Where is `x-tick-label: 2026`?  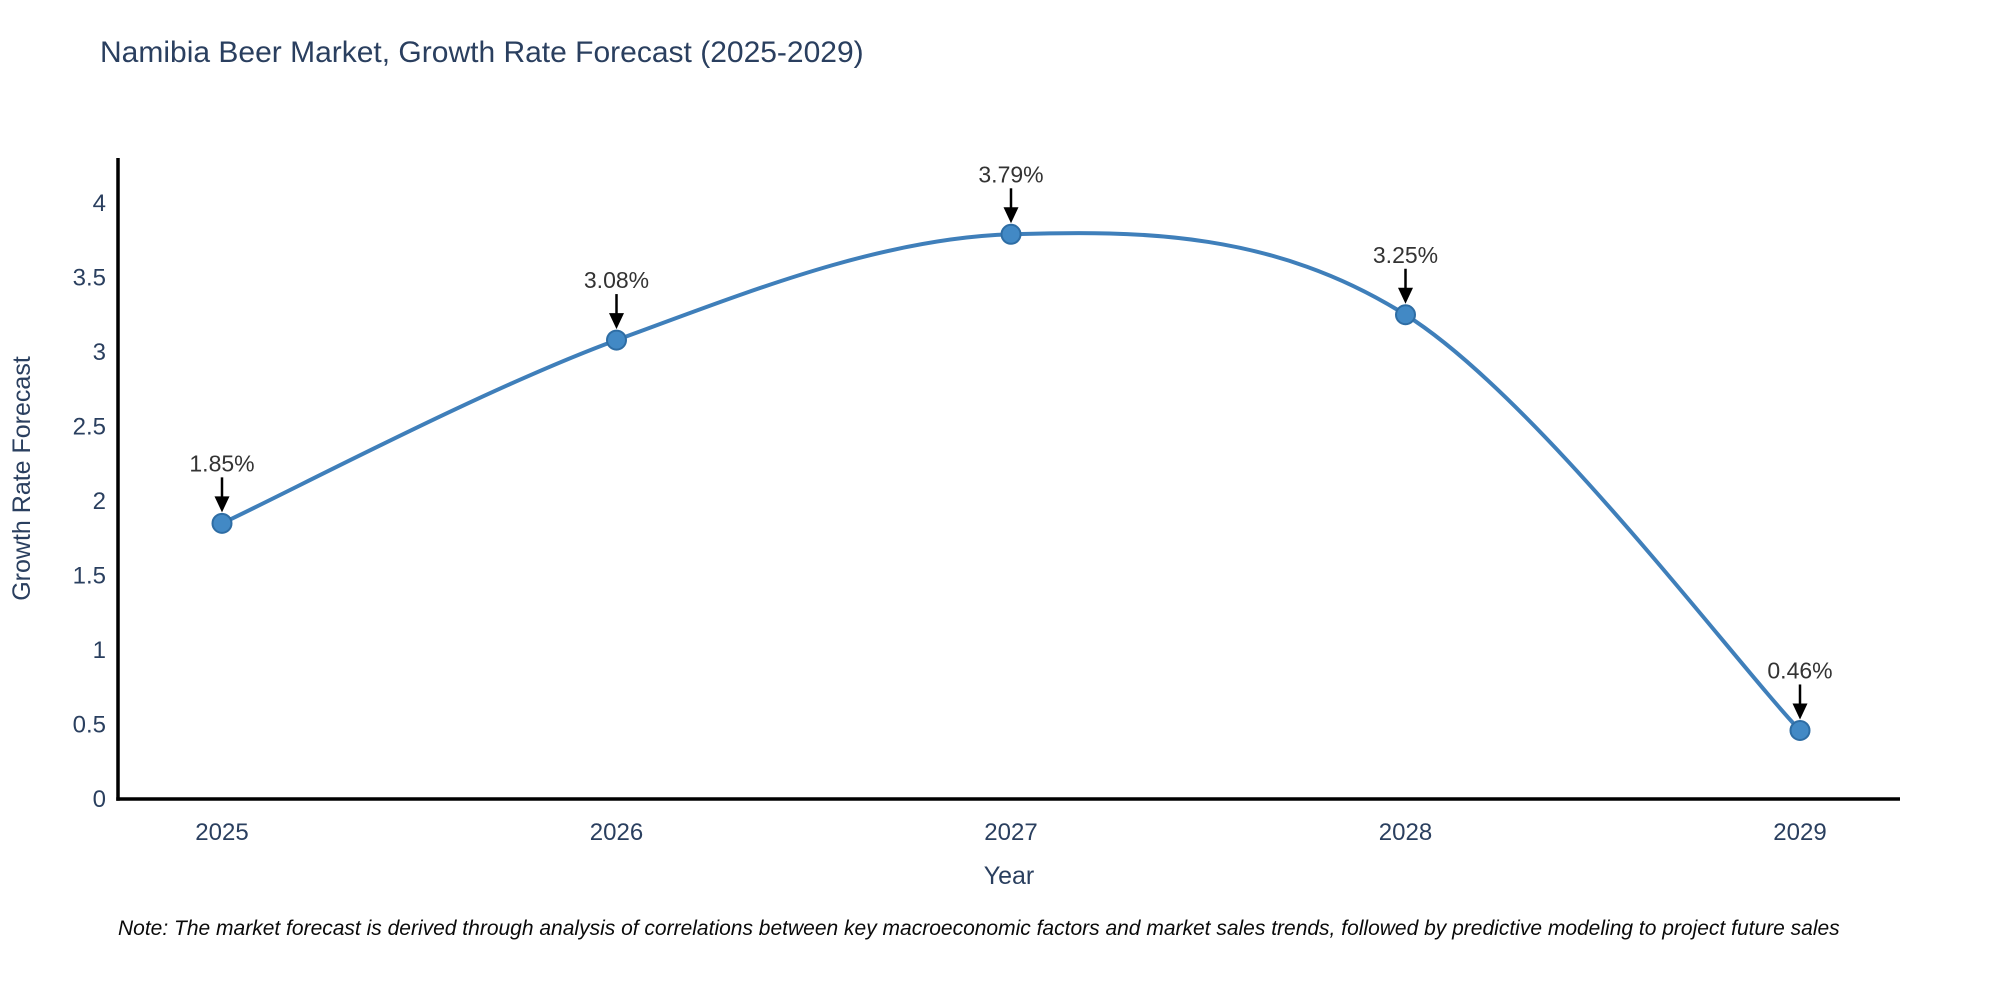
x-tick-label: 2026 is located at coordinates (616, 832).